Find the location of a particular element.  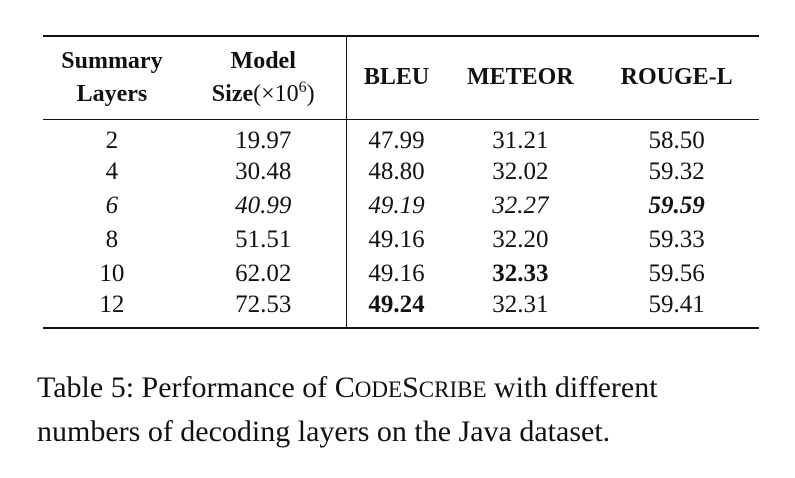

cell-layers: 2 is located at coordinates (112, 140).